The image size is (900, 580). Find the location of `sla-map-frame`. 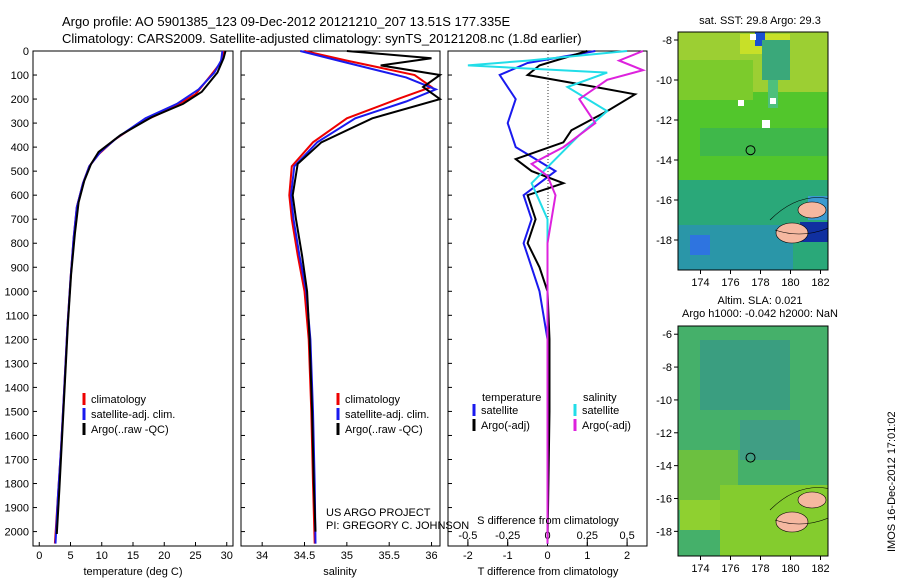

sla-map-frame is located at coordinates (753, 441).